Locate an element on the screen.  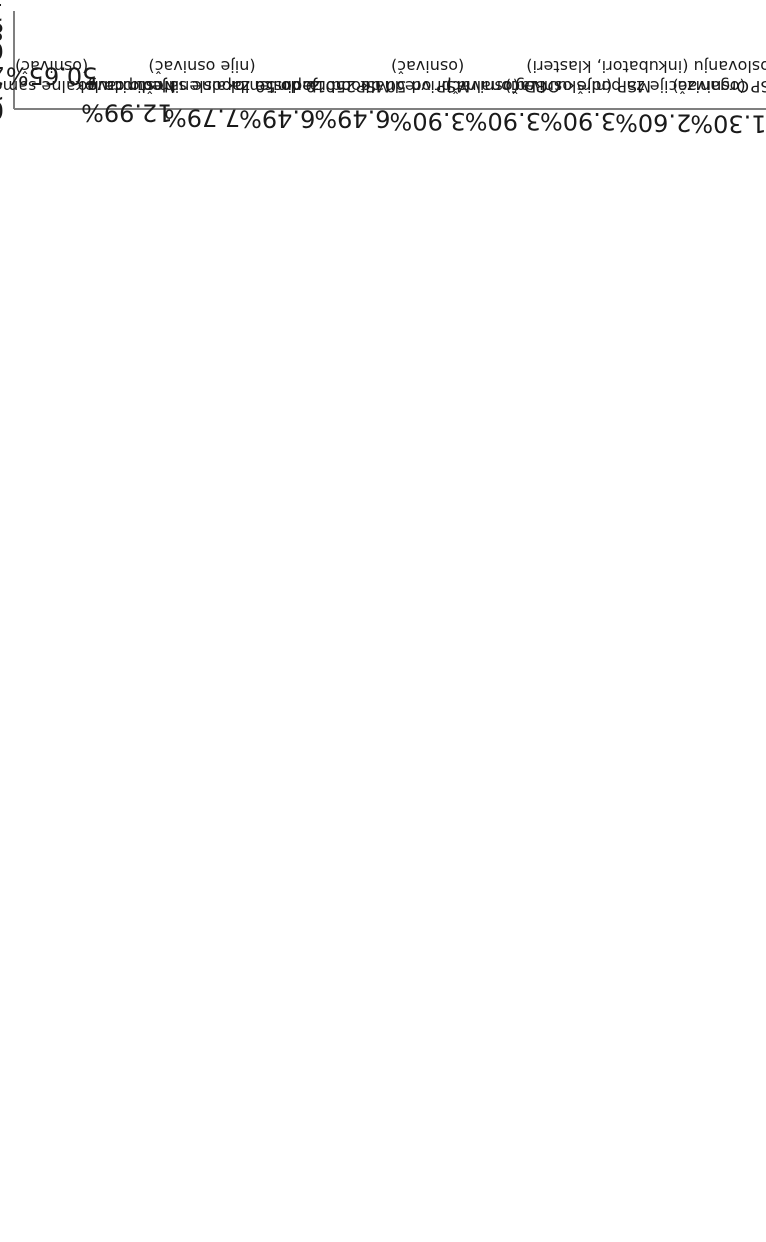
category-label-line: MSP od 10 do 50 zaposlenih is located at coordinates (277, 86).